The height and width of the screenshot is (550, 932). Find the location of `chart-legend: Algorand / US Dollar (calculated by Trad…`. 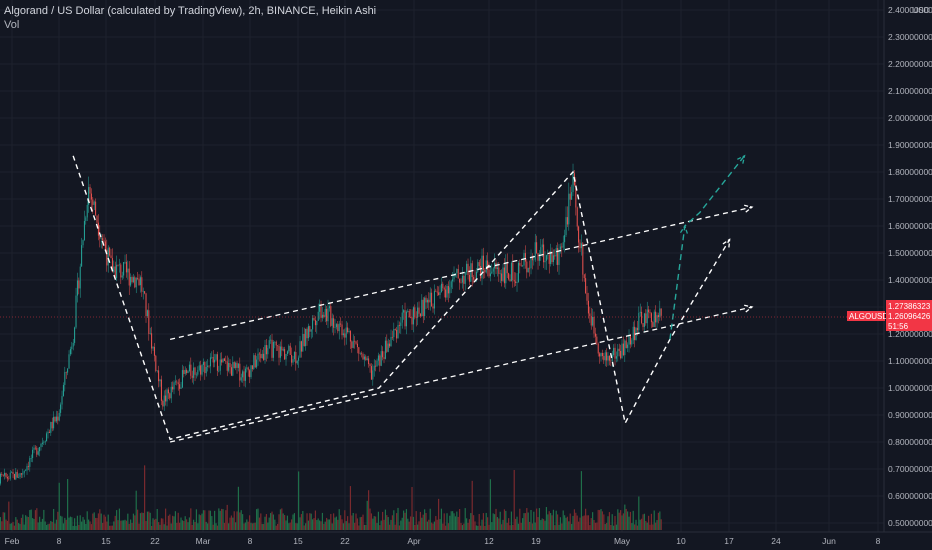

chart-legend: Algorand / US Dollar (calculated by Trad… is located at coordinates (190, 18).